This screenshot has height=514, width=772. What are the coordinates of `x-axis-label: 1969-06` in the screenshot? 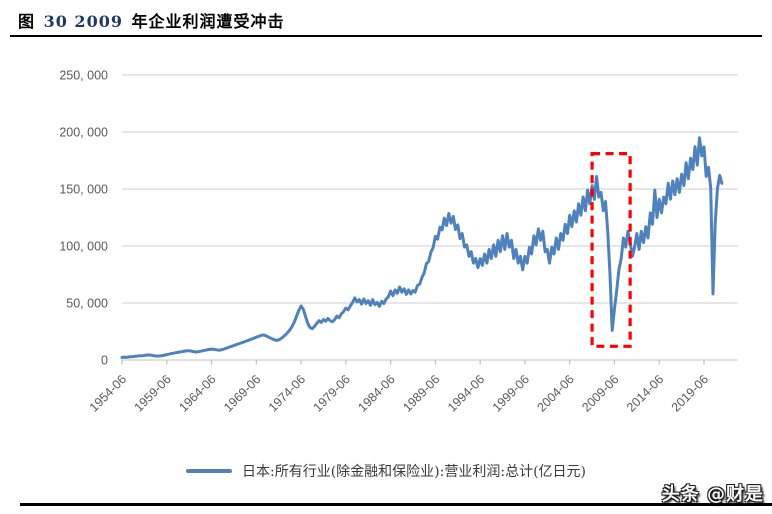 It's located at (242, 393).